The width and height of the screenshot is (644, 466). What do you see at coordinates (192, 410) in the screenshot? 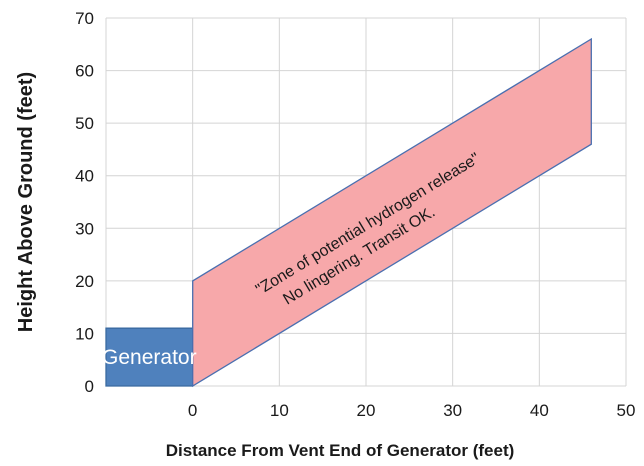
I see `x-tick-label: 0` at bounding box center [192, 410].